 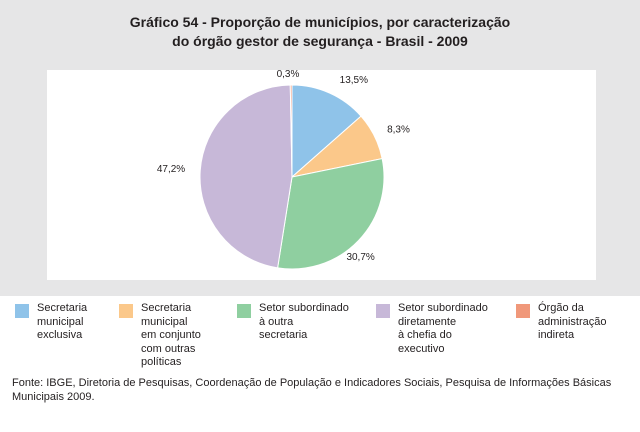 I want to click on legend-label: Setor subordinado à outra secretaria, so click(x=304, y=321).